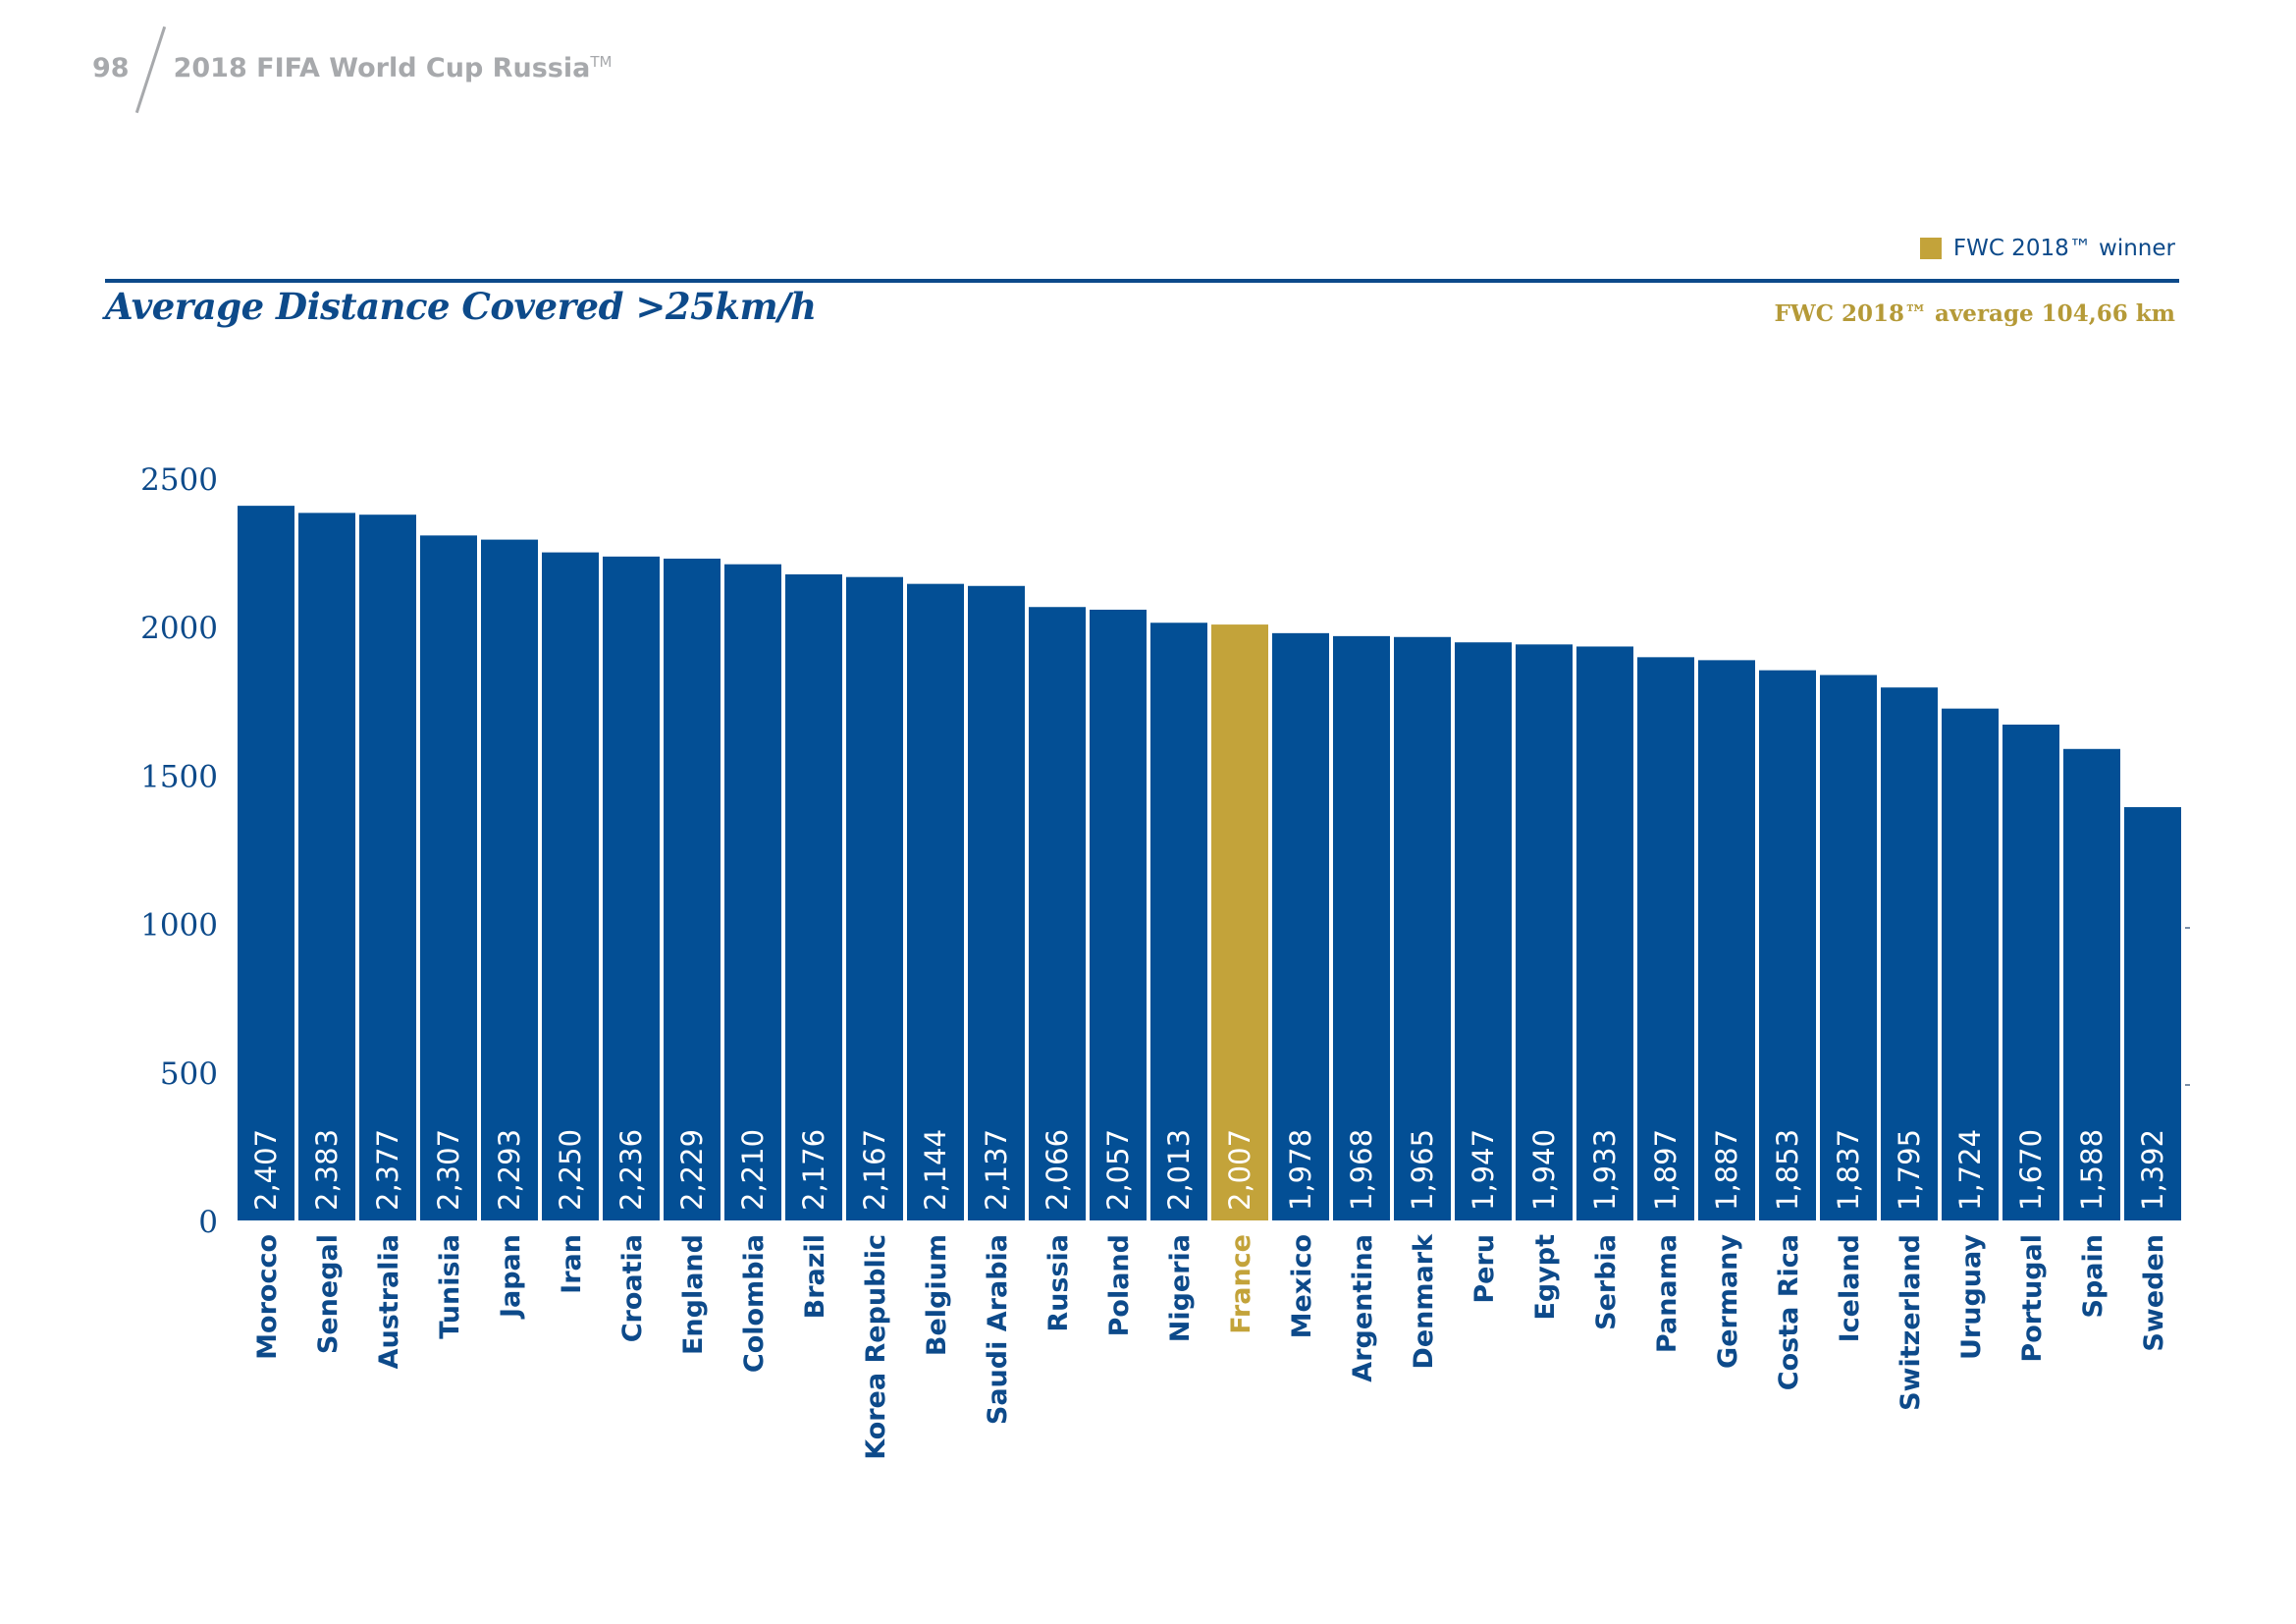 This screenshot has height=1624, width=2296. What do you see at coordinates (1142, 281) in the screenshot?
I see `title-rule` at bounding box center [1142, 281].